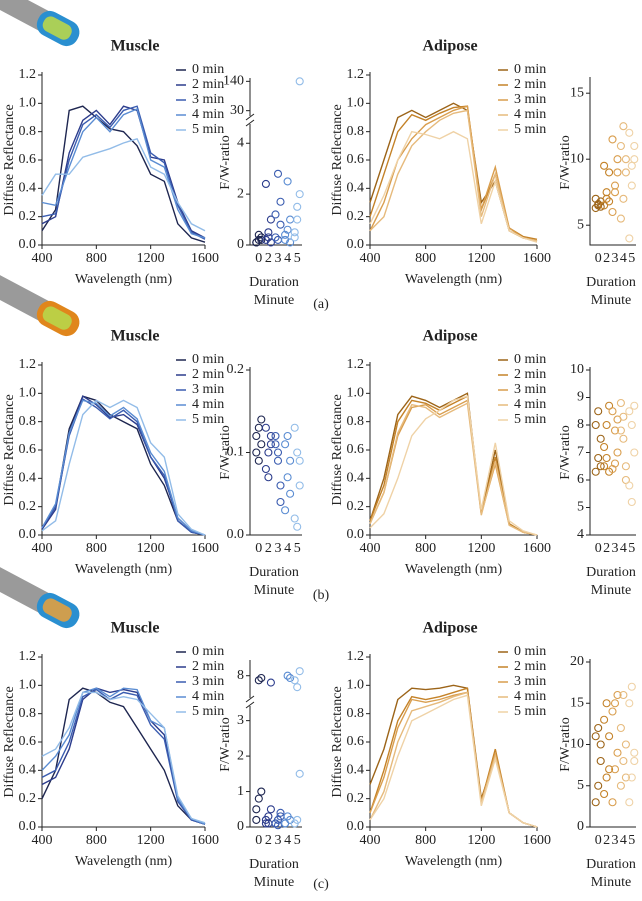  What do you see at coordinates (580, 826) in the screenshot?
I see `y-tick-label: 0` at bounding box center [580, 826].